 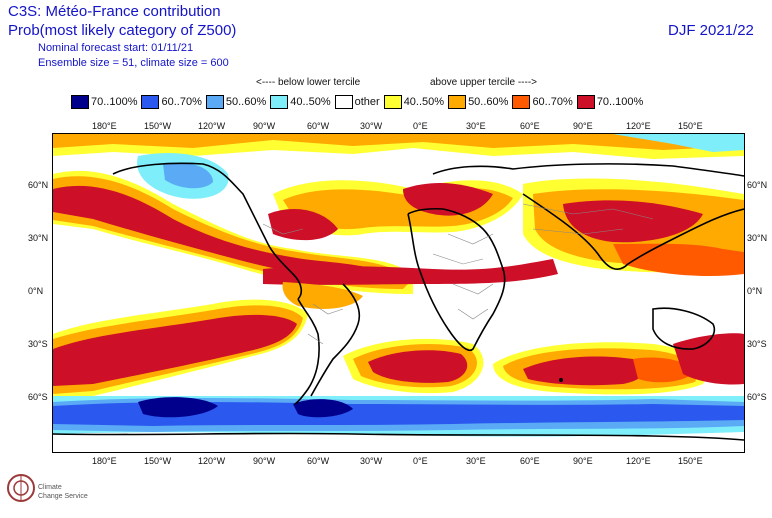 I want to click on region-arctic-cyan, so click(x=678, y=143).